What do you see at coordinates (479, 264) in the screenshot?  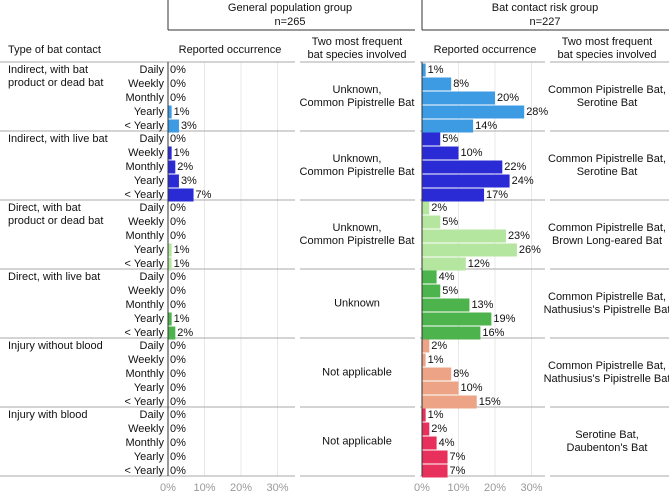 I see `value-label: 12%` at bounding box center [479, 264].